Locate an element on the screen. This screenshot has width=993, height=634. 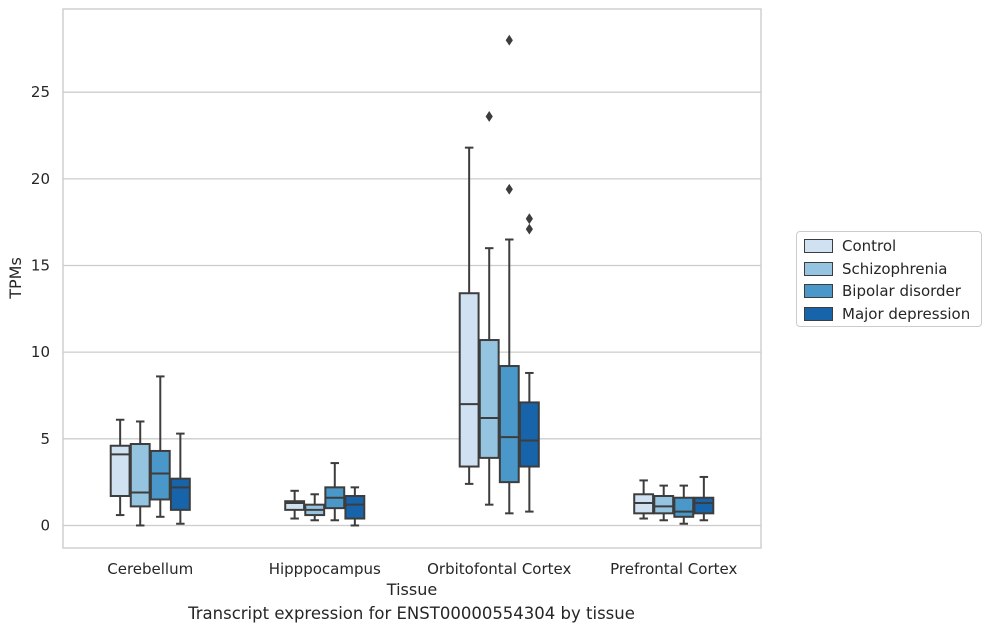
x-tick-label-orbitofontal-cortex: Orbitofontal Cortex is located at coordinates (499, 569).